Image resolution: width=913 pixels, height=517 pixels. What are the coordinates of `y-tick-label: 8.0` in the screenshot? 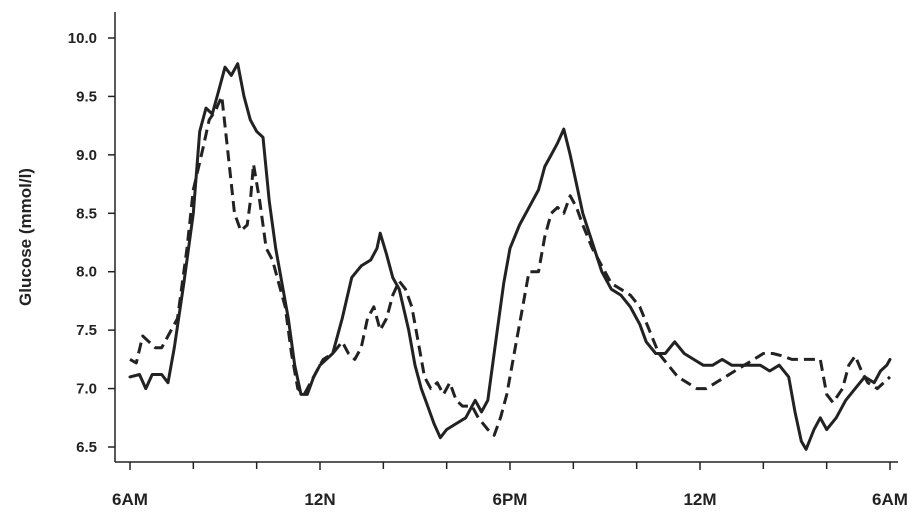 It's located at (86, 272).